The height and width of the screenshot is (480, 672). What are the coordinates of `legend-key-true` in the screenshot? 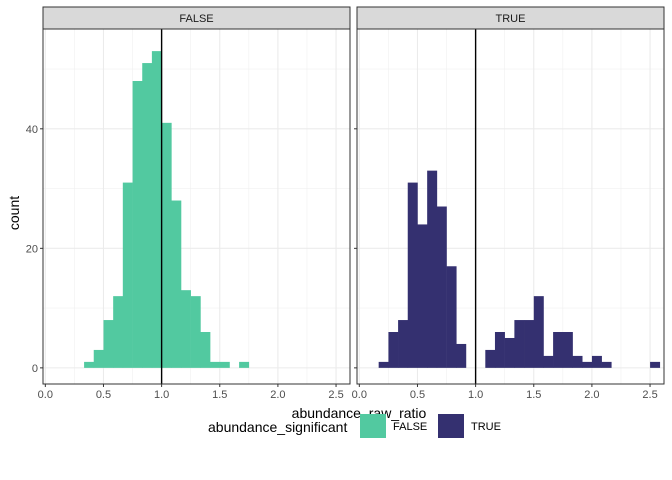 It's located at (451, 426).